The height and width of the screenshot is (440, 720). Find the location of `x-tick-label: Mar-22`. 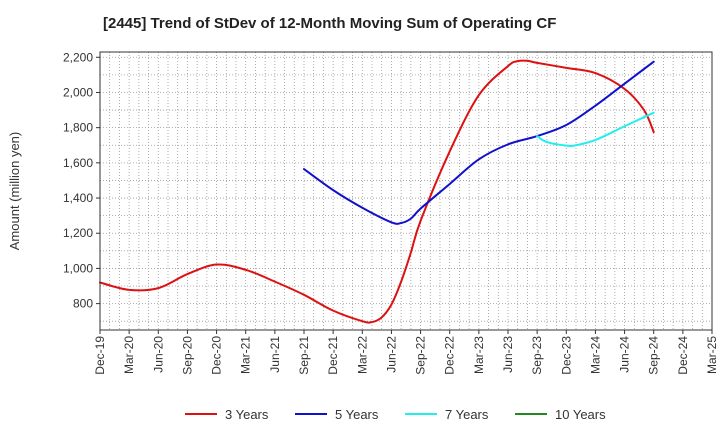

x-tick-label: Mar-22 is located at coordinates (362, 355).